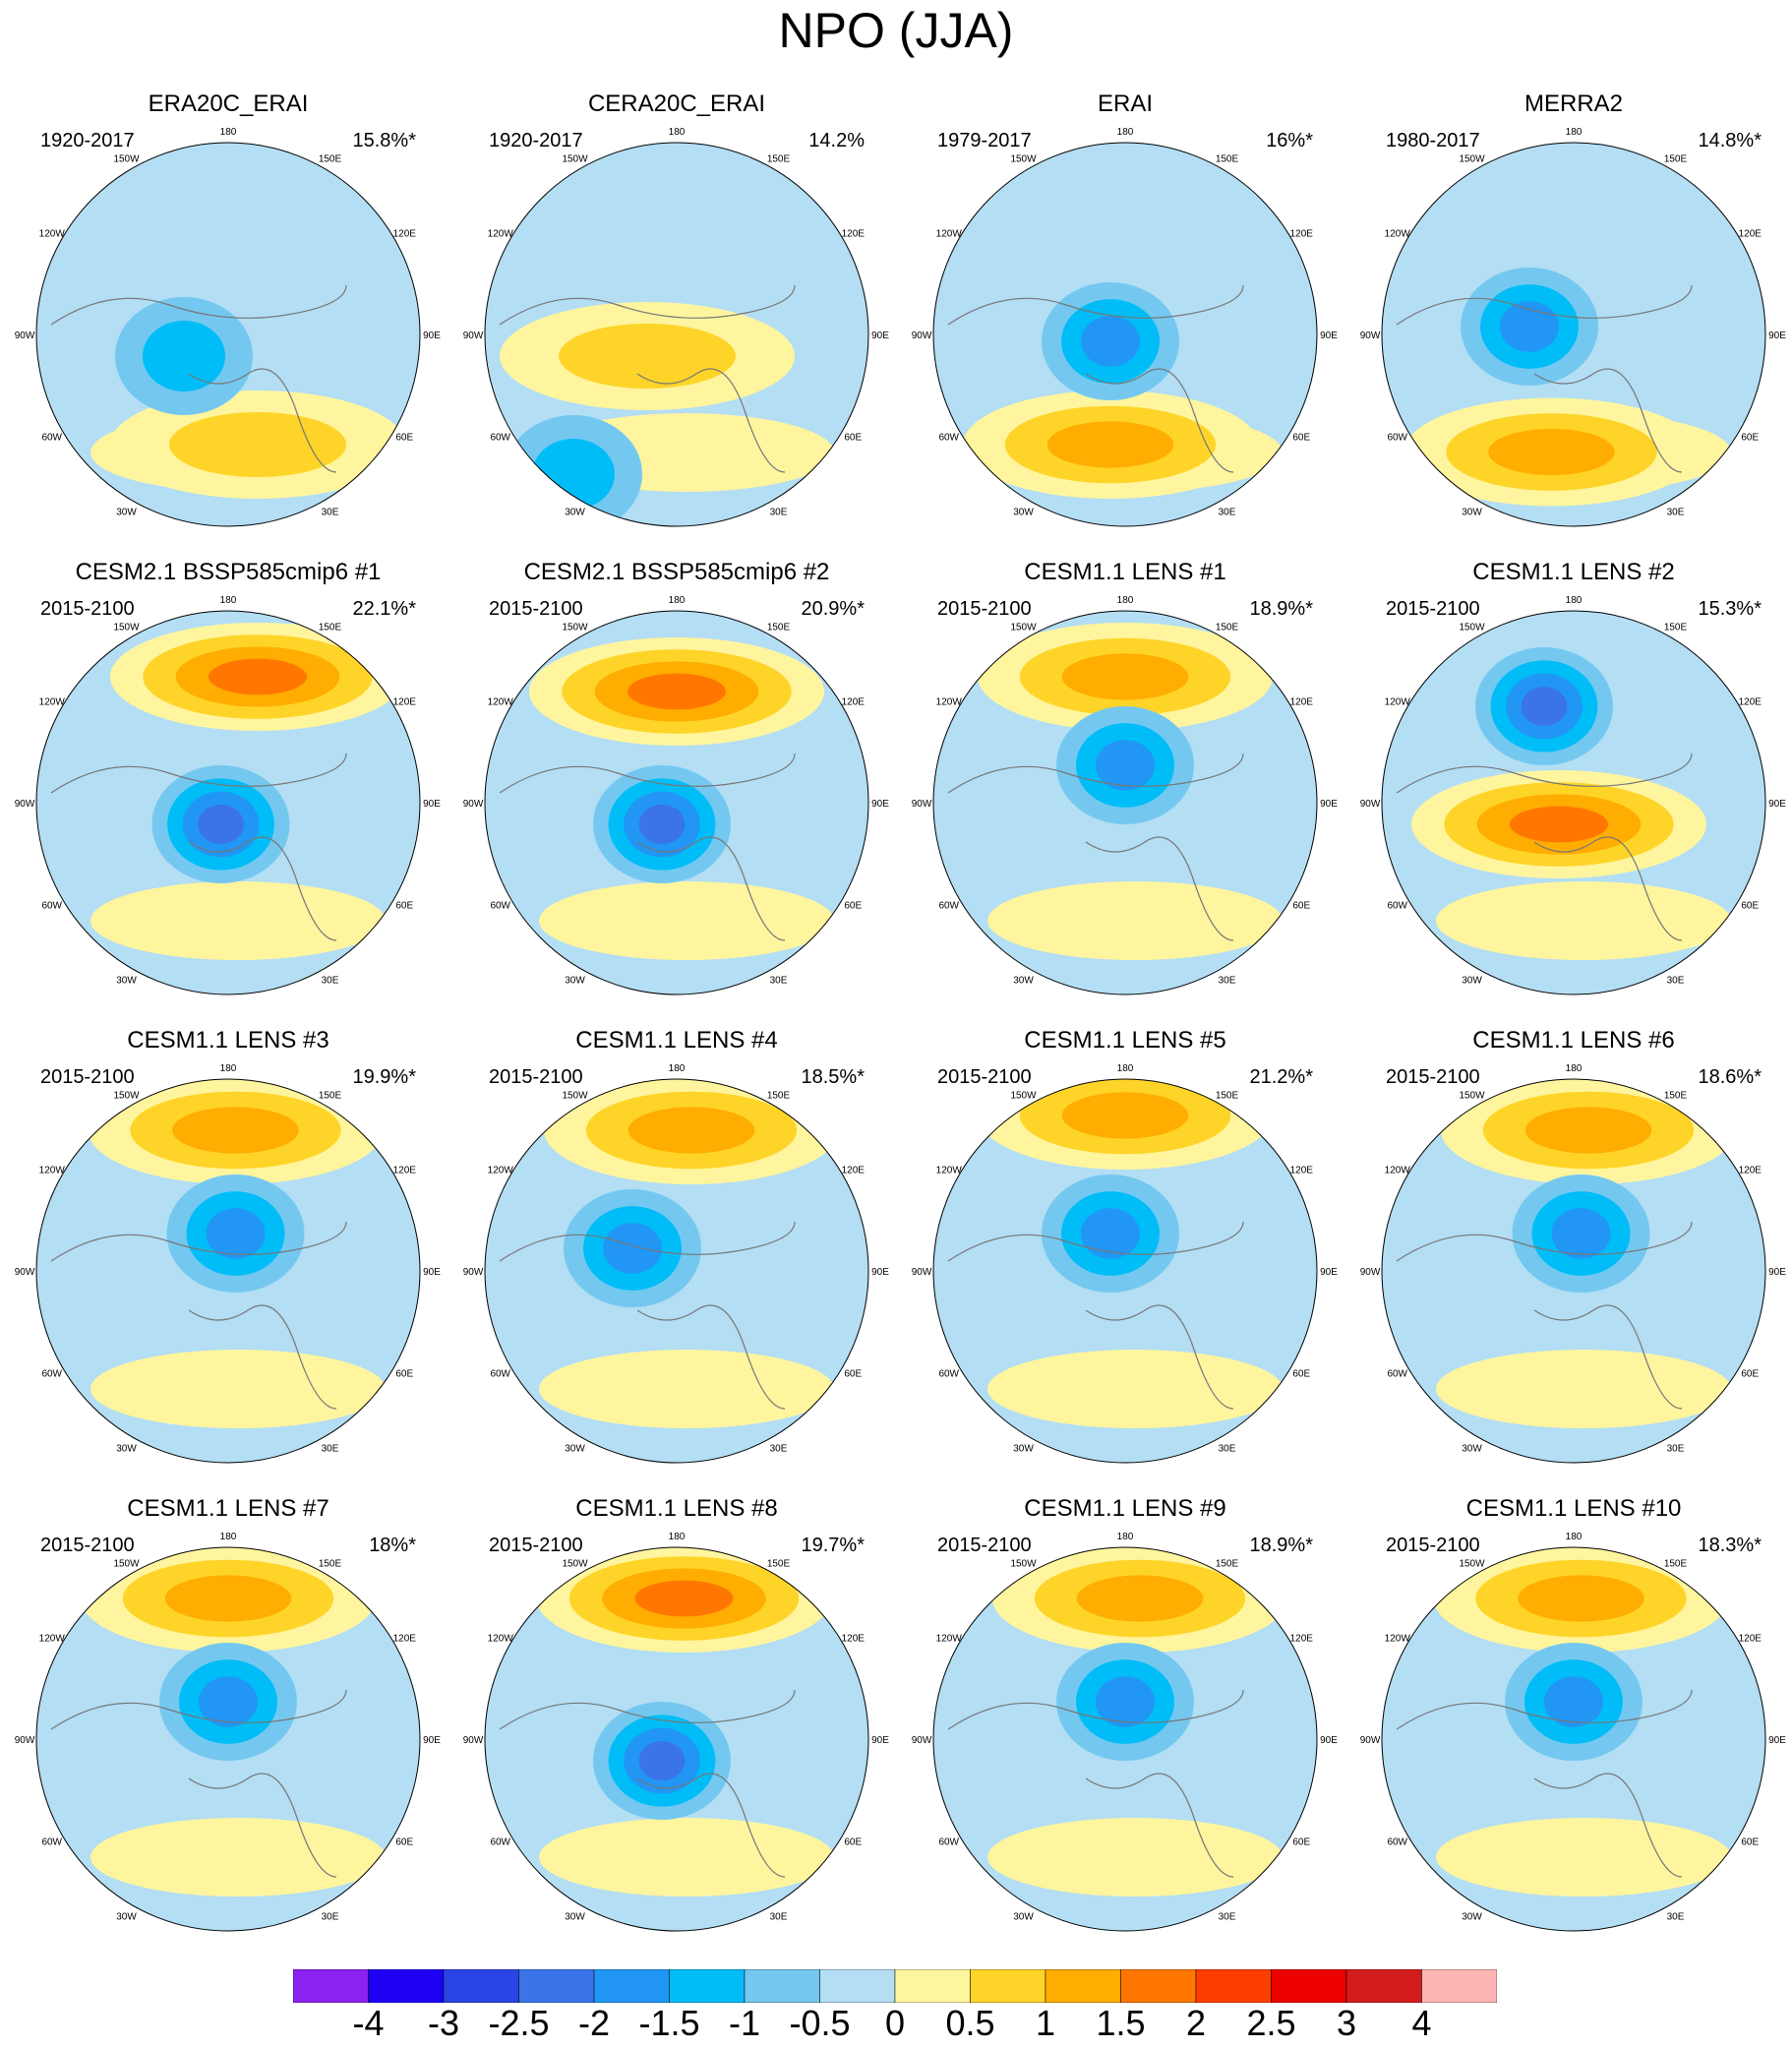 The image size is (1792, 2048). What do you see at coordinates (744, 2023) in the screenshot?
I see `colorbar-tick-label: -1` at bounding box center [744, 2023].